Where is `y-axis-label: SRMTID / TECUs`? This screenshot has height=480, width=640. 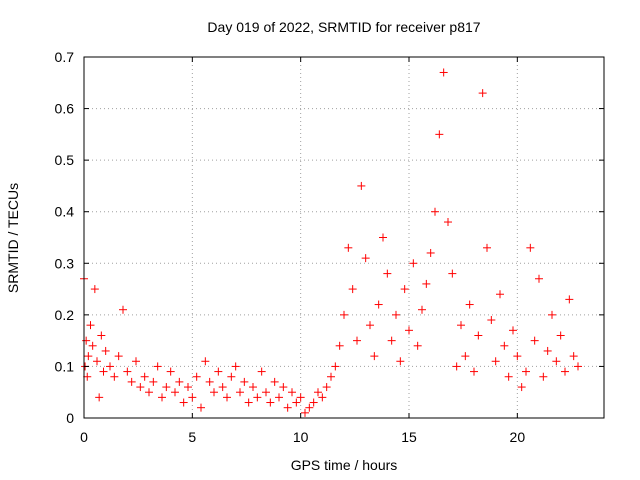
y-axis-label: SRMTID / TECUs is located at coordinates (13, 238).